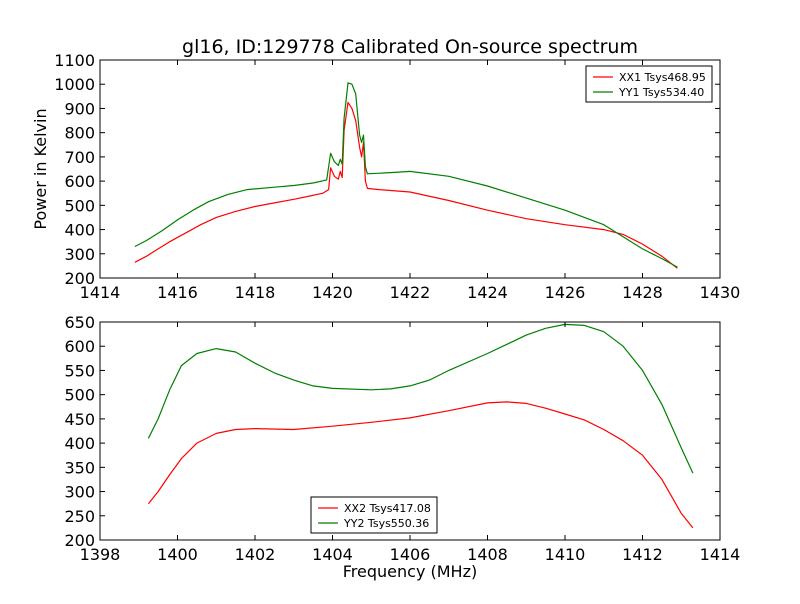  I want to click on top-x-tick-label: 1424, so click(487, 292).